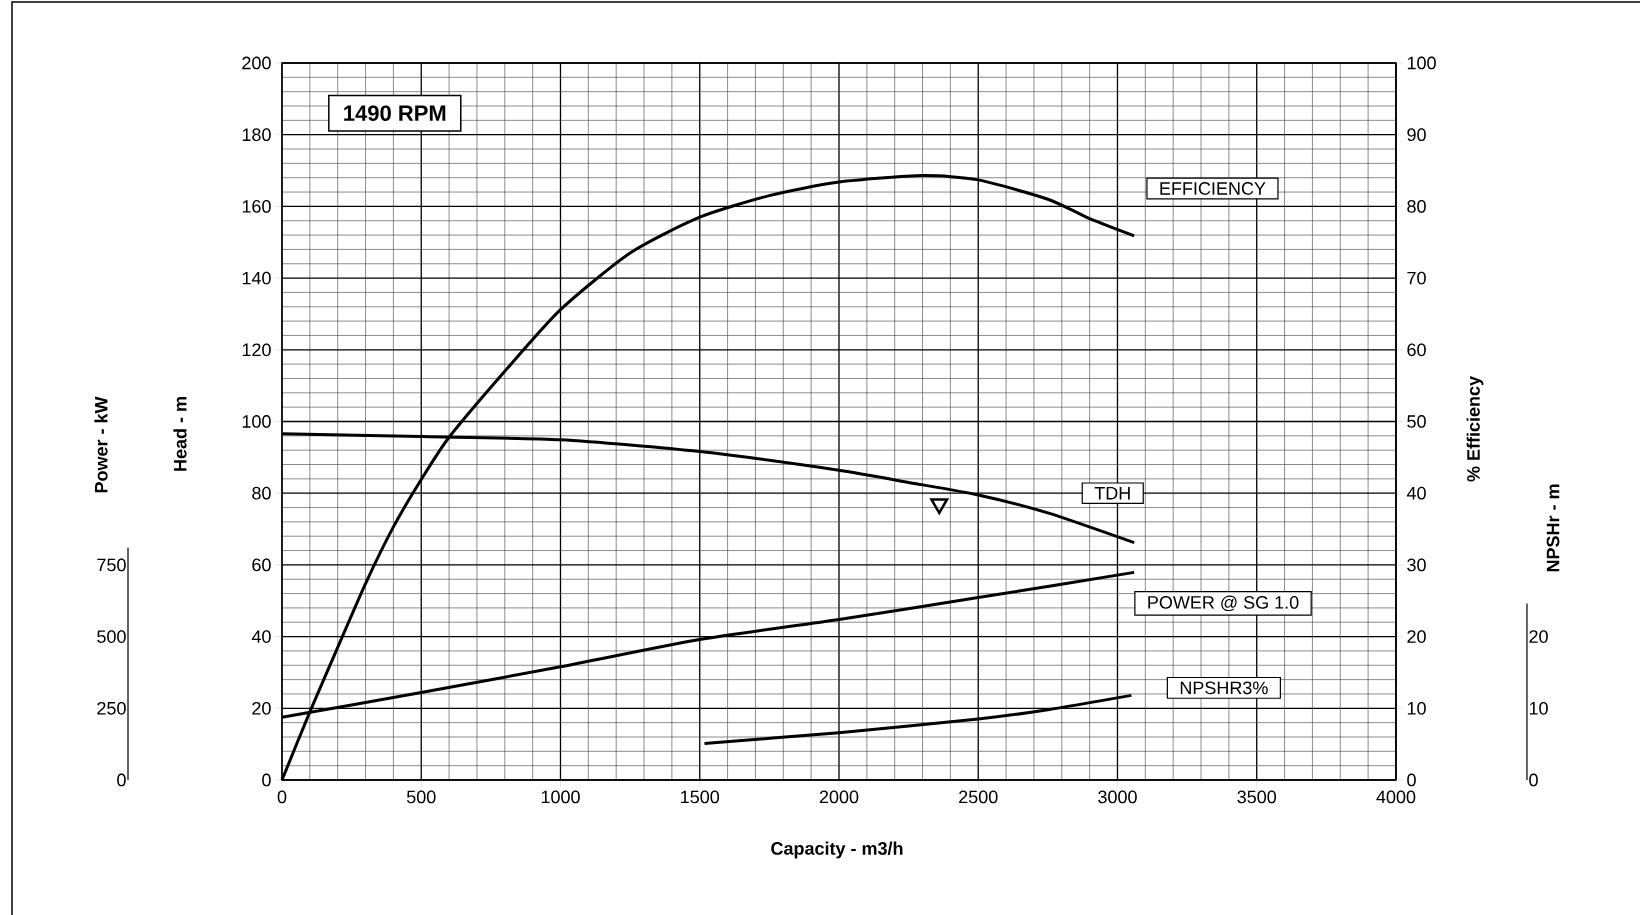 The height and width of the screenshot is (915, 1640). I want to click on y2-tick-label: 20, so click(1416, 636).